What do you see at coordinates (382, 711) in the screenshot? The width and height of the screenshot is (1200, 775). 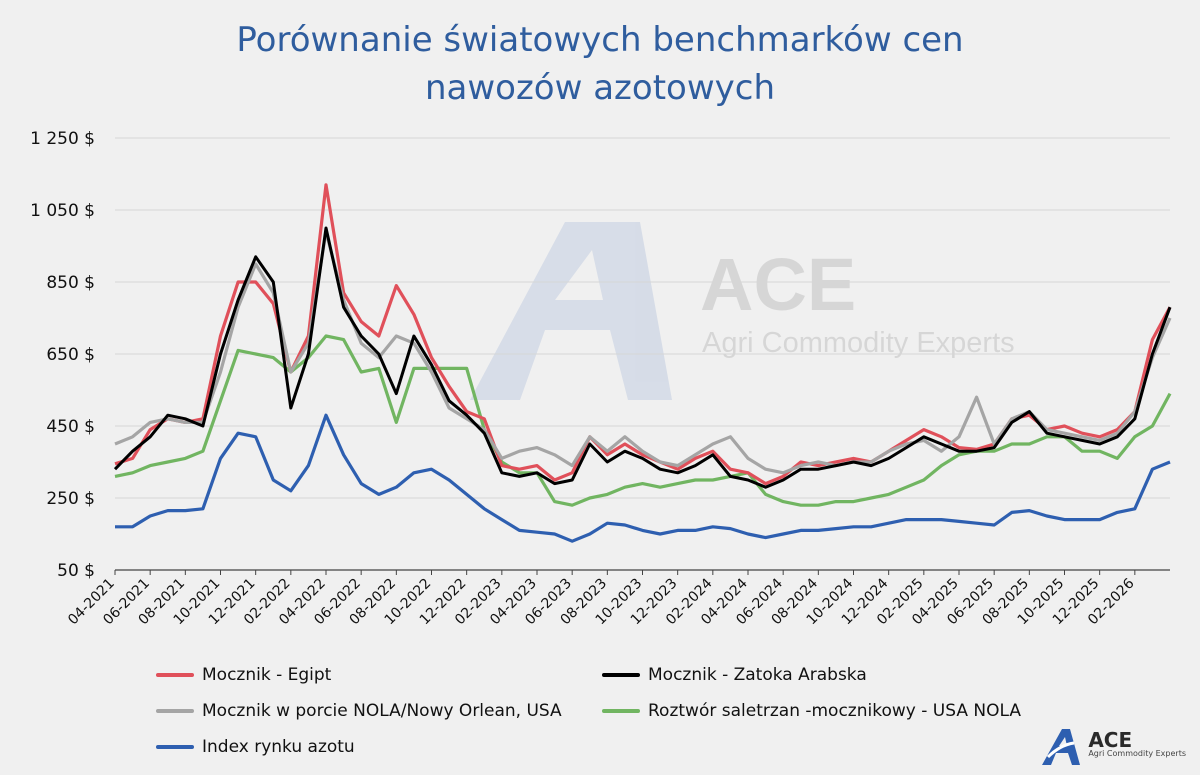 I see `legend-label-nola: Mocznik w porcie NOLA/Nowy Orlean, USA` at bounding box center [382, 711].